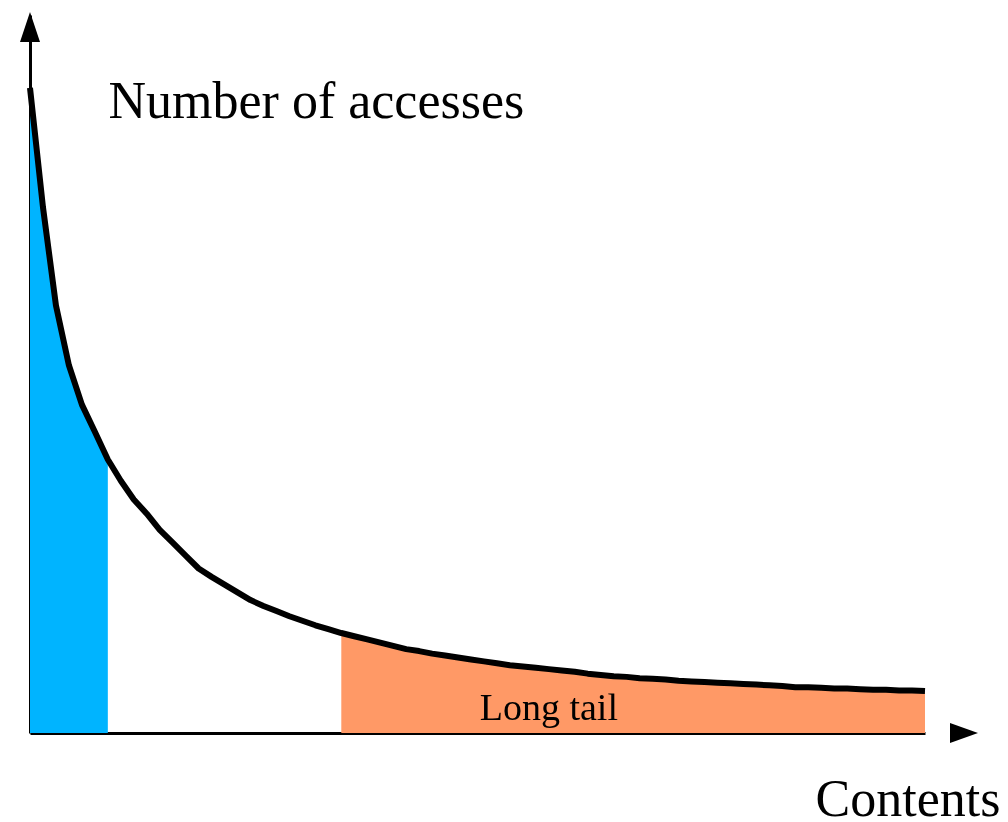  I want to click on x-axis-title: Contents, so click(908, 795).